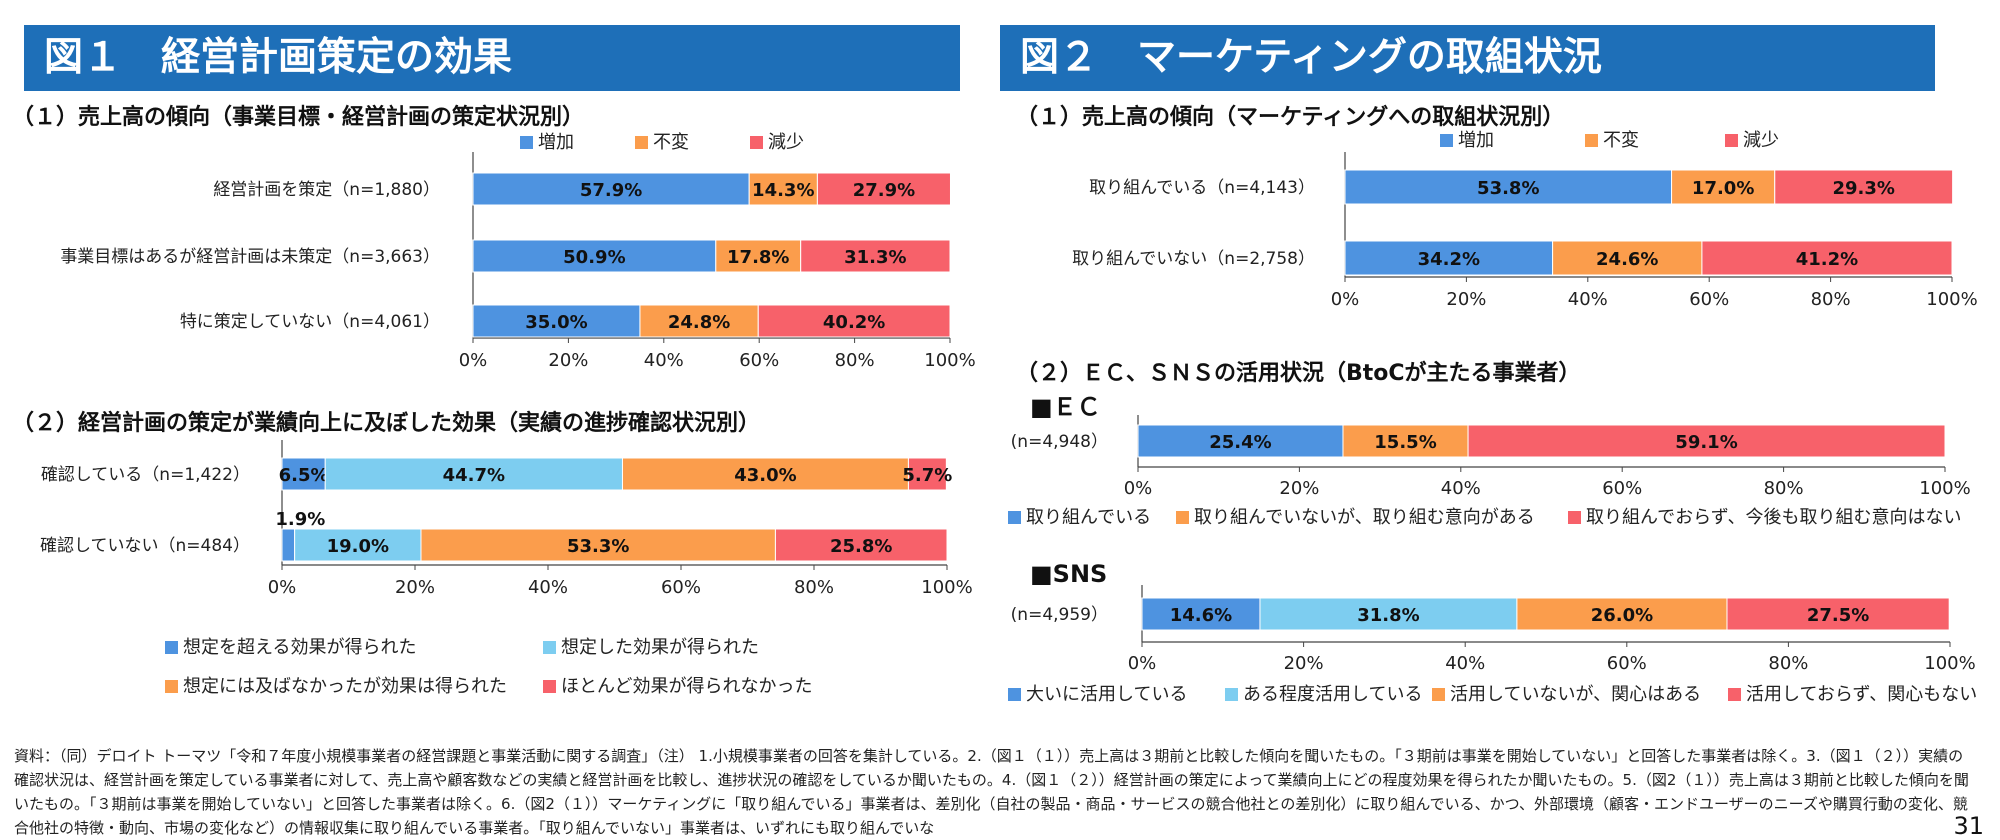 The image size is (2000, 840). I want to click on data-label: 43.0%, so click(765, 475).